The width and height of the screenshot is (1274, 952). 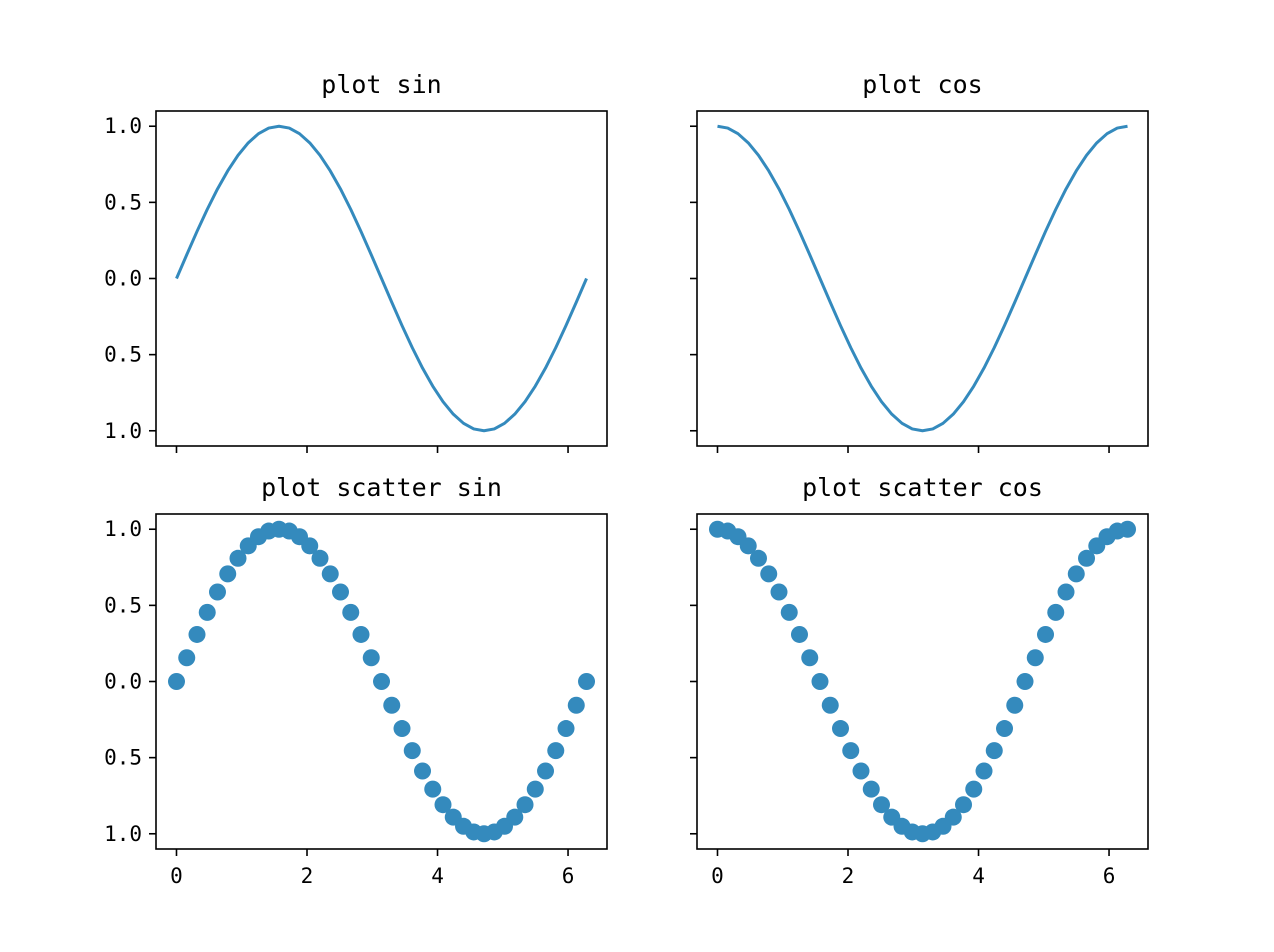 I want to click on subplot-title: plot cos, so click(x=922, y=84).